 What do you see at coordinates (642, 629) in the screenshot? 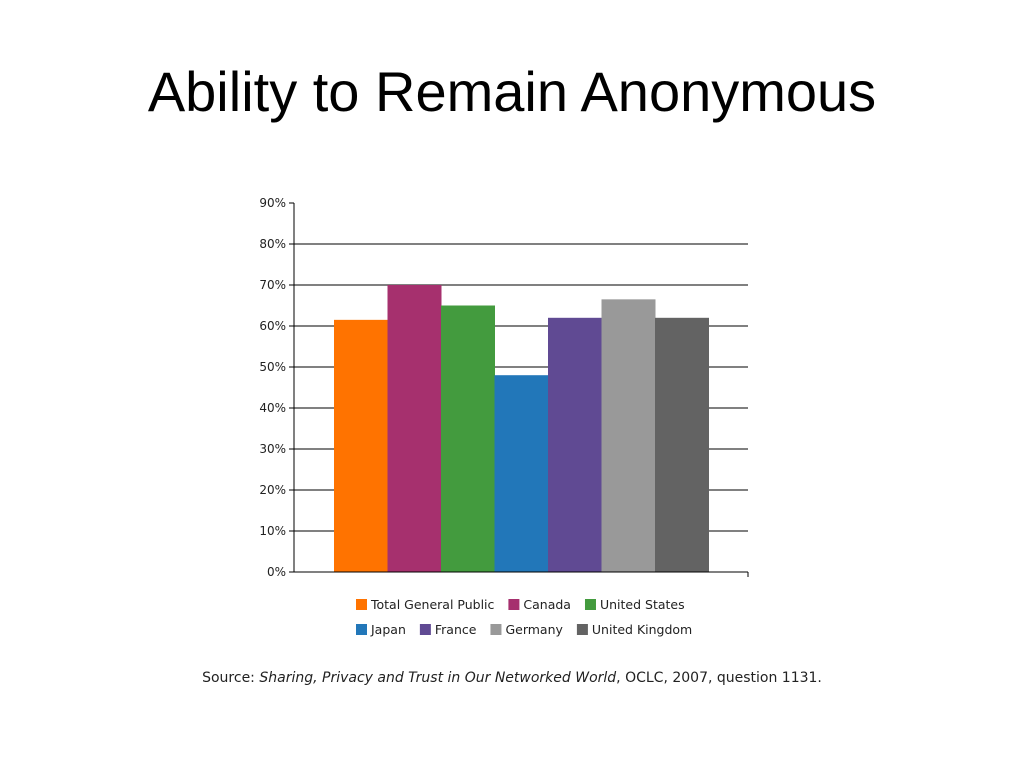
I see `legend-label: United Kingdom` at bounding box center [642, 629].